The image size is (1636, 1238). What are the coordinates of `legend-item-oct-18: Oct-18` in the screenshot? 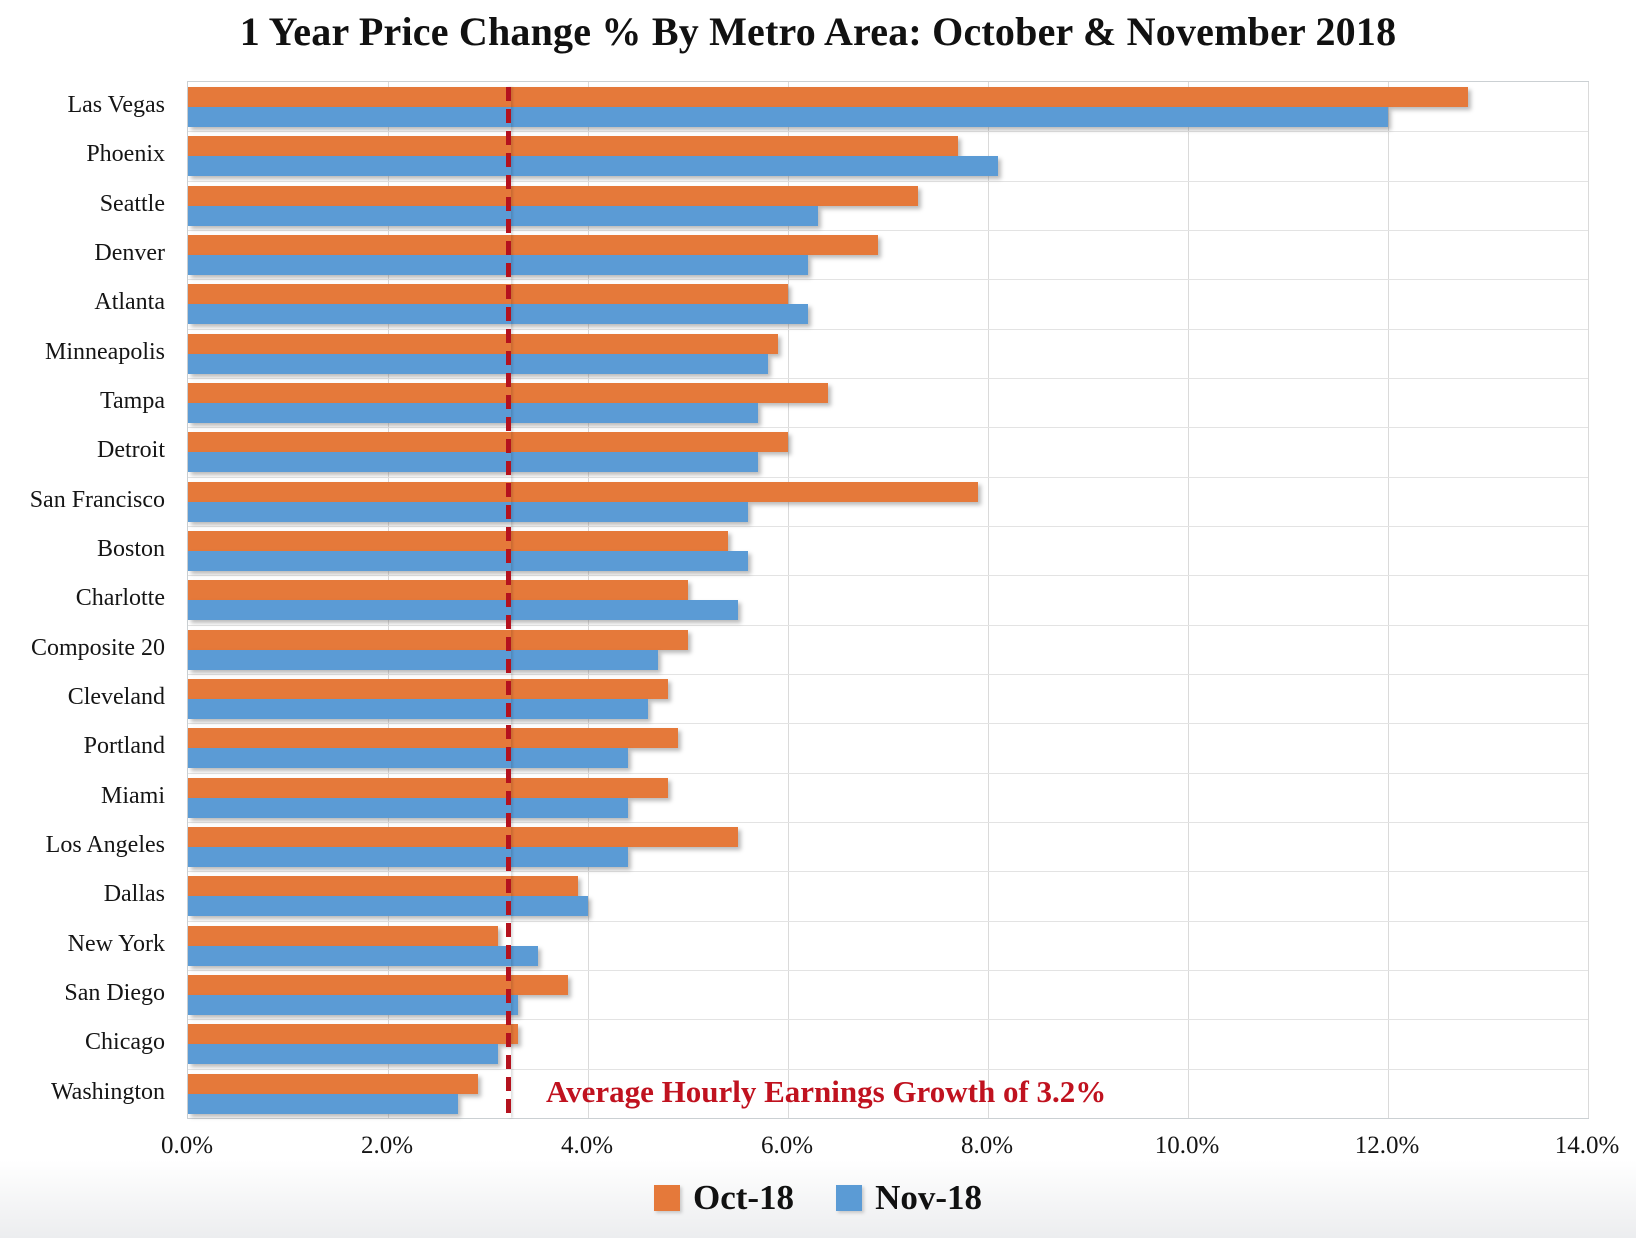 It's located at (724, 1198).